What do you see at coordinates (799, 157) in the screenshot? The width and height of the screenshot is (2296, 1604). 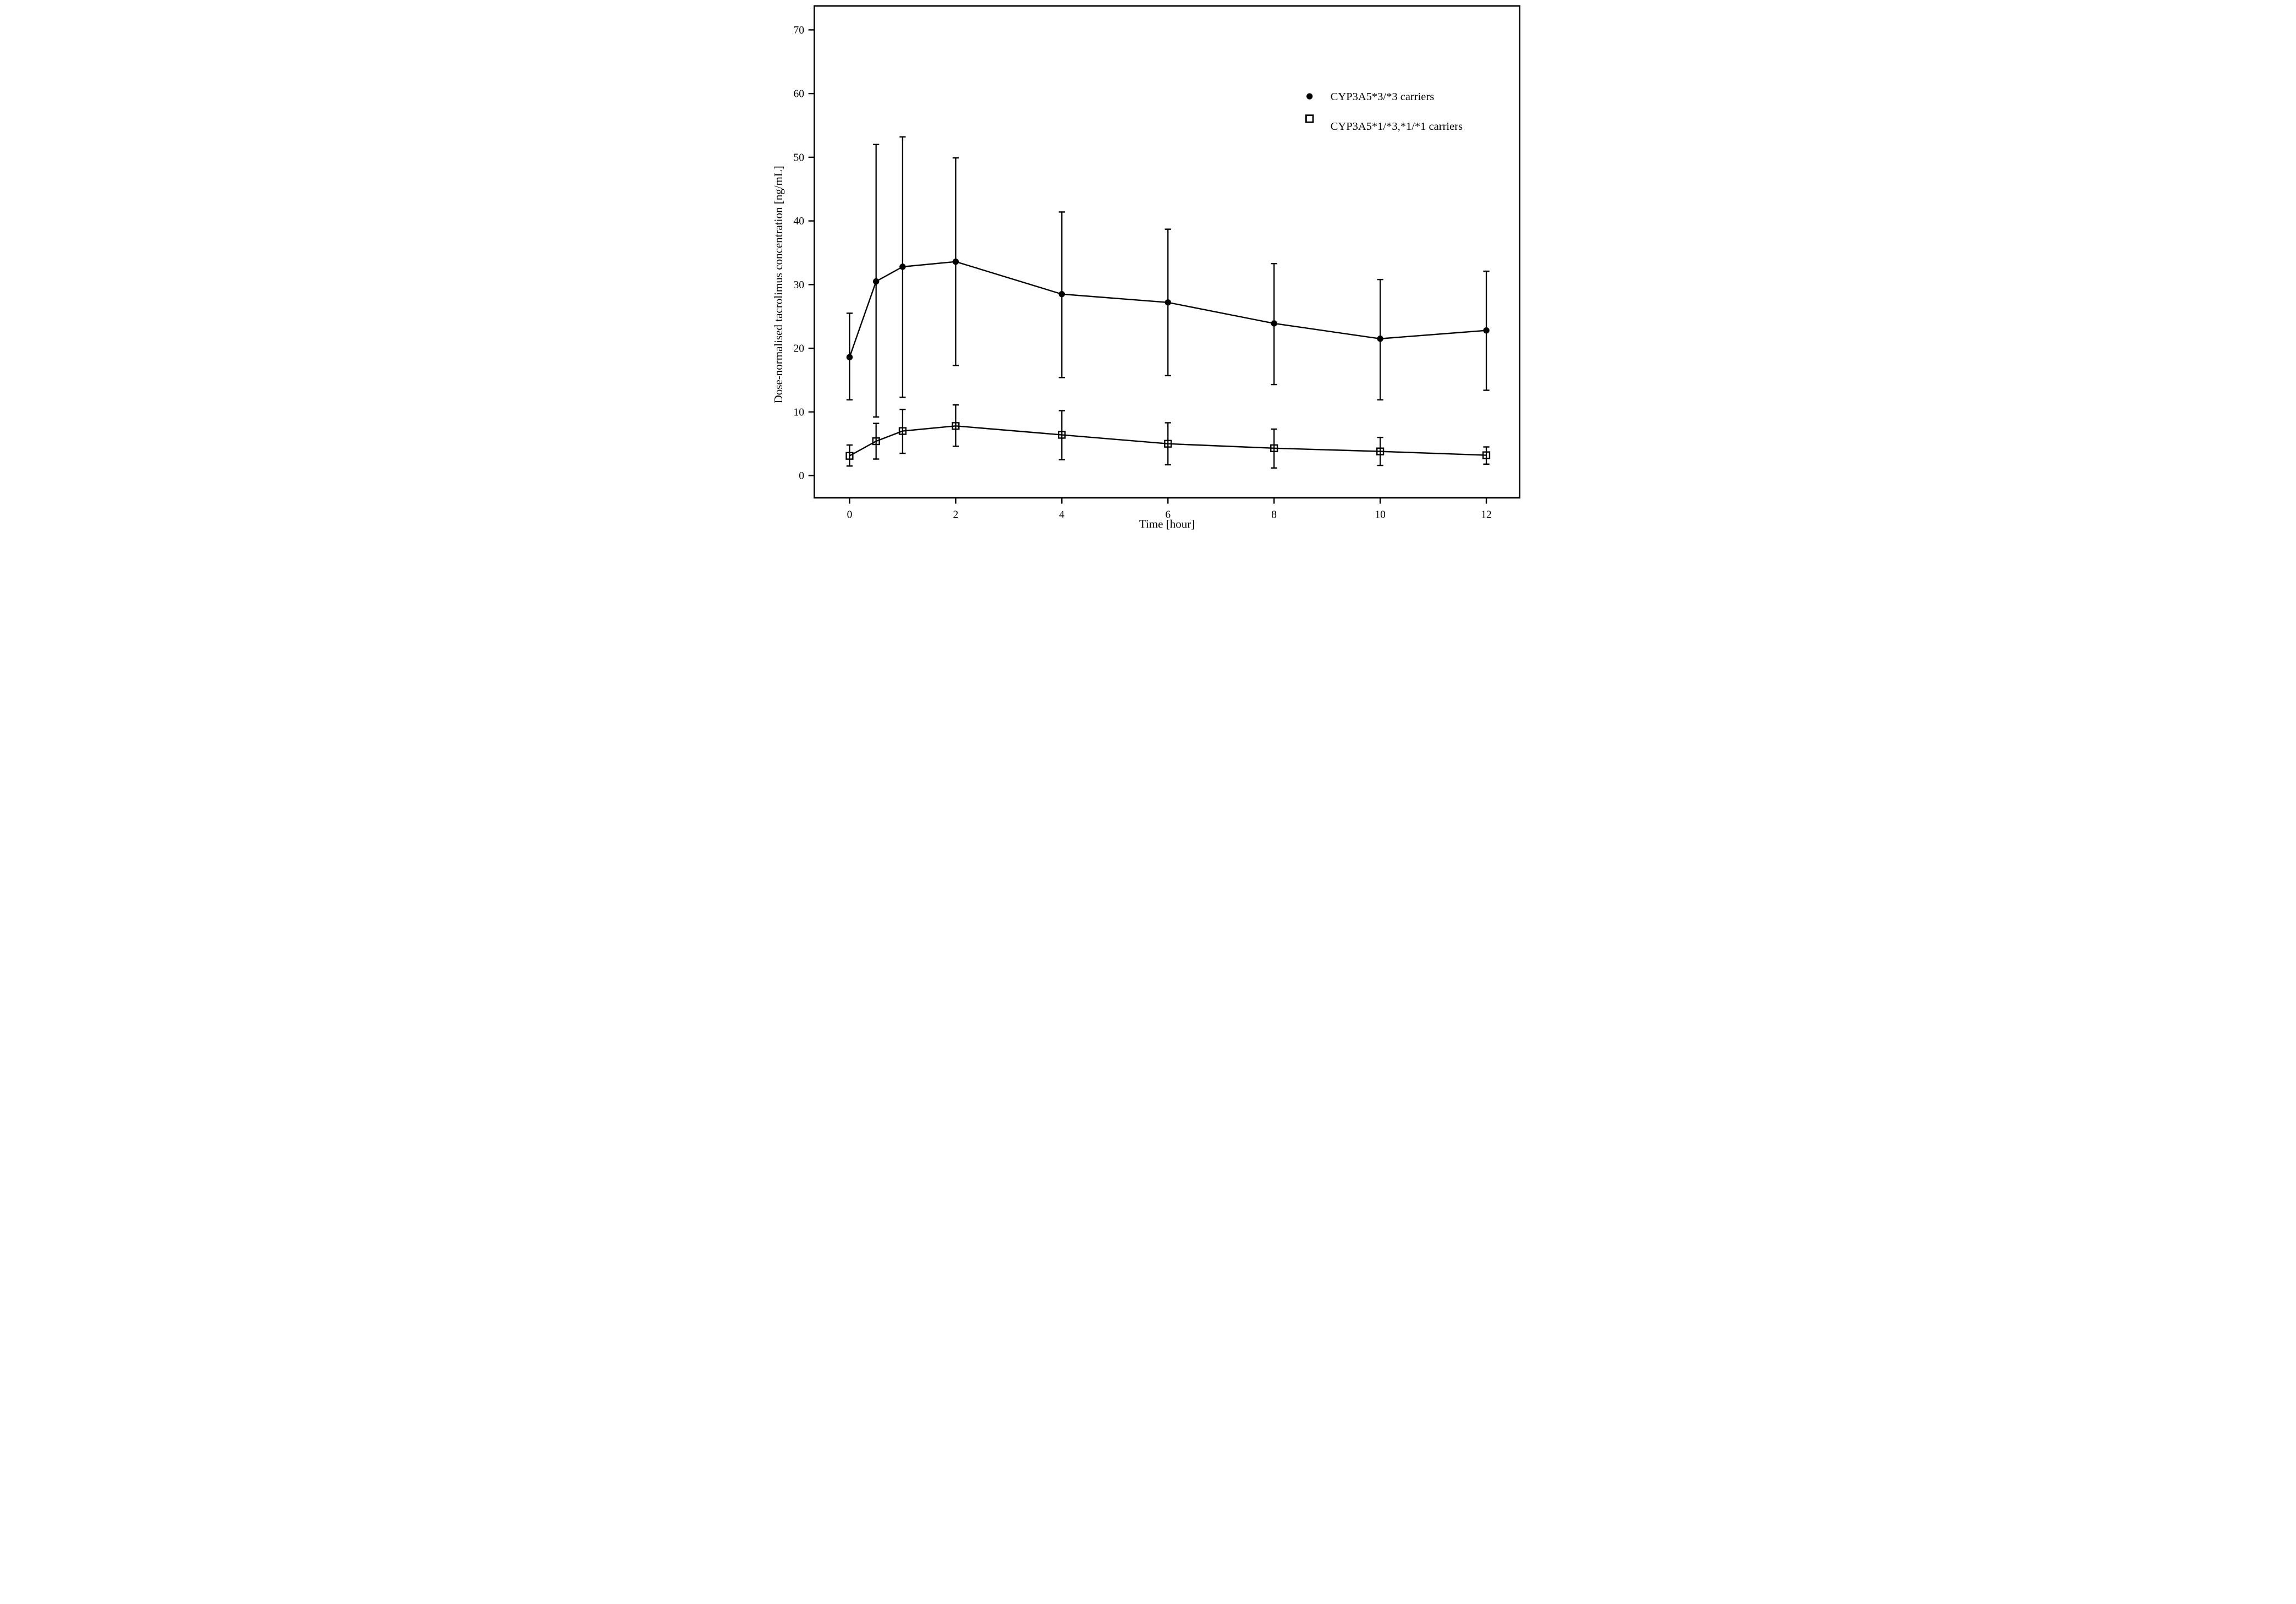 I see `y-tick-label: 50` at bounding box center [799, 157].